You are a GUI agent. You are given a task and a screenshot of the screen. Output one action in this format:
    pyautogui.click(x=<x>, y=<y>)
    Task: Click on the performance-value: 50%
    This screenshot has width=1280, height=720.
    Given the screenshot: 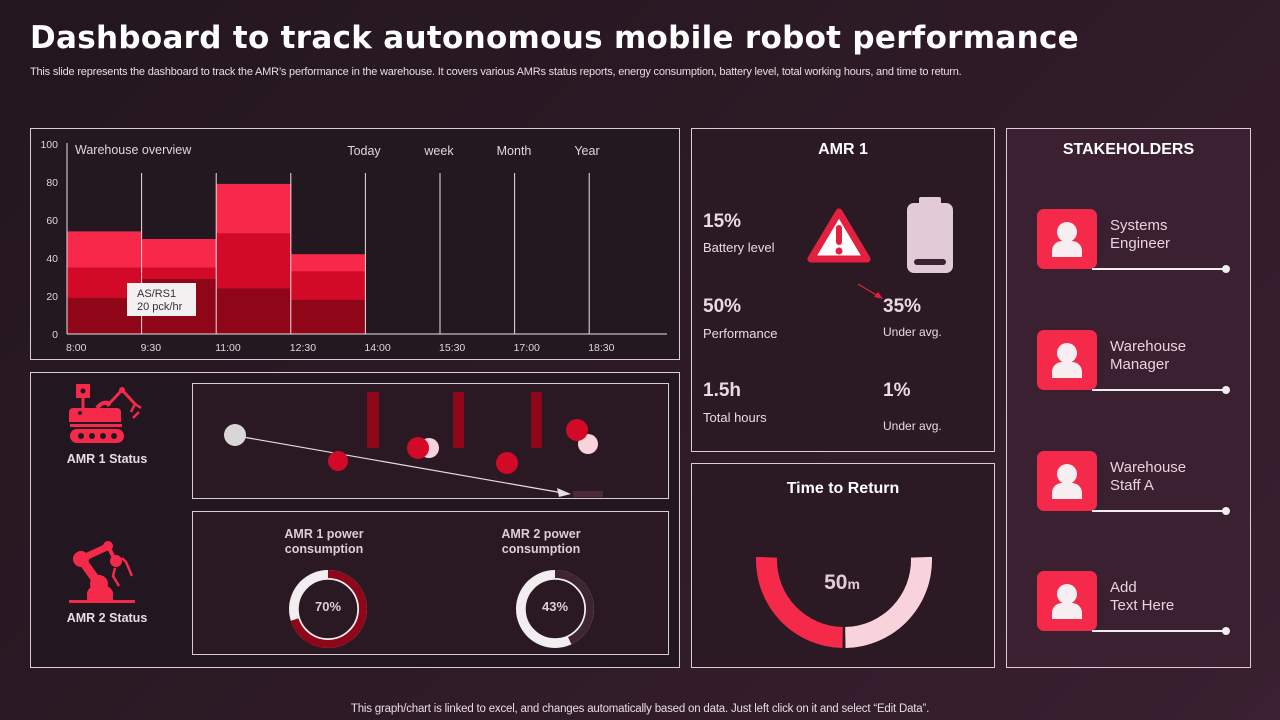 What is the action you would take?
    pyautogui.click(x=722, y=306)
    